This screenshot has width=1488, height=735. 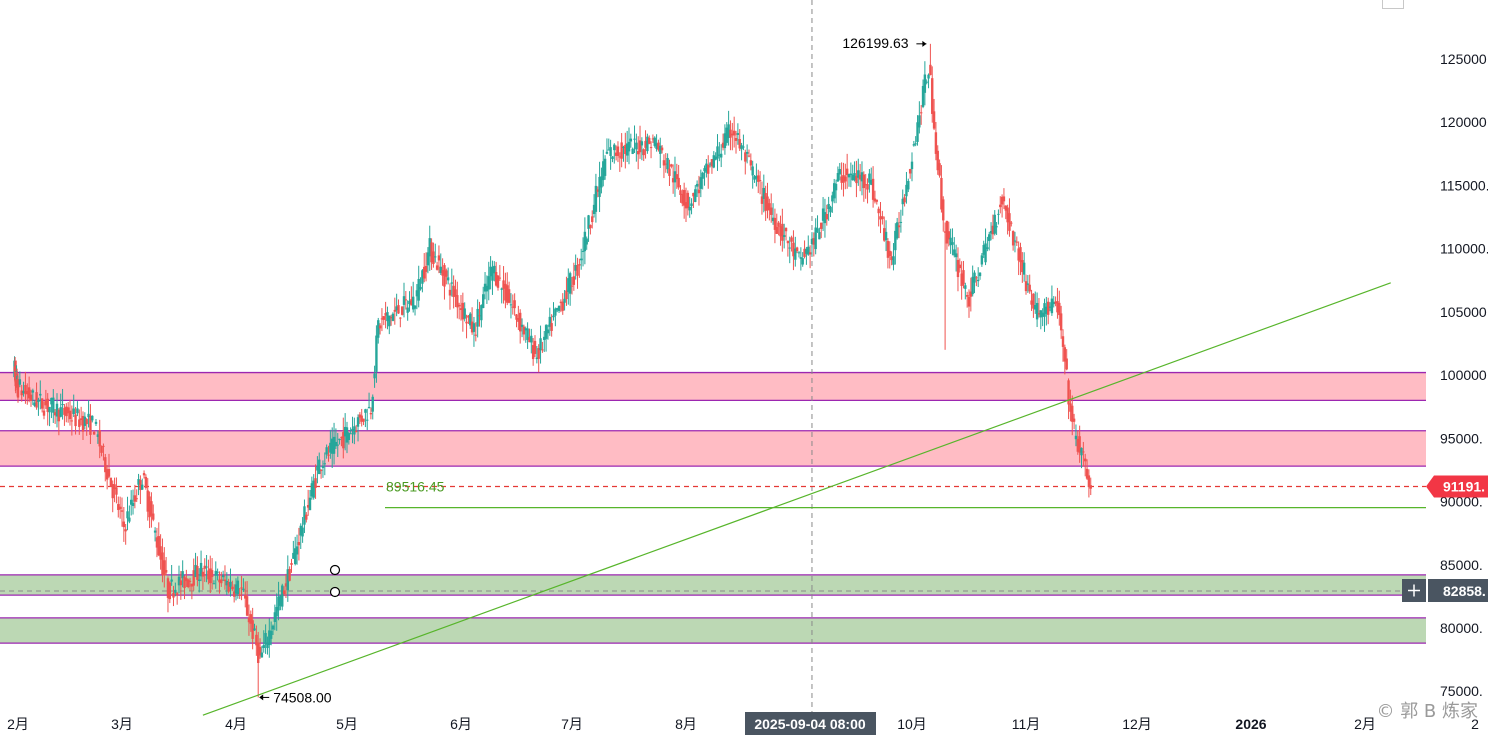 What do you see at coordinates (261, 697) in the screenshot?
I see `low-arrow-head` at bounding box center [261, 697].